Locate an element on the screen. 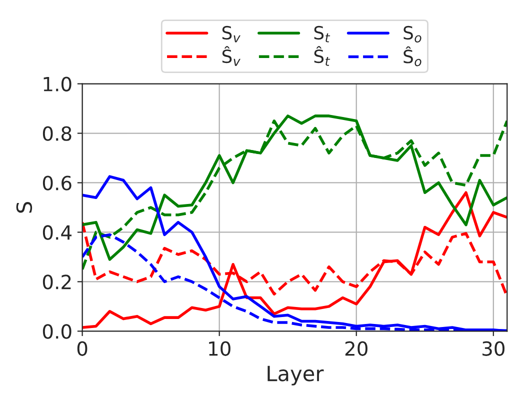  y-axis-title: S is located at coordinates (24, 207).